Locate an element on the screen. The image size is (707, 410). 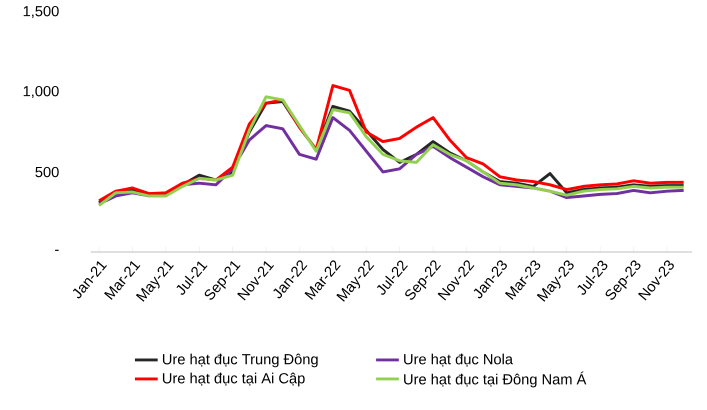
y-tick-label: 500 is located at coordinates (47, 172).